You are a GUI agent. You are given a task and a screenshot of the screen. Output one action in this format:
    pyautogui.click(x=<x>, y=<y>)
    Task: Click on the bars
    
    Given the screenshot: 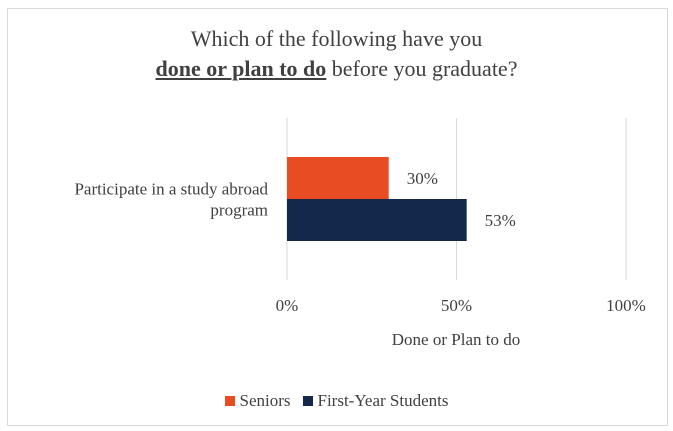 What is the action you would take?
    pyautogui.click(x=377, y=199)
    